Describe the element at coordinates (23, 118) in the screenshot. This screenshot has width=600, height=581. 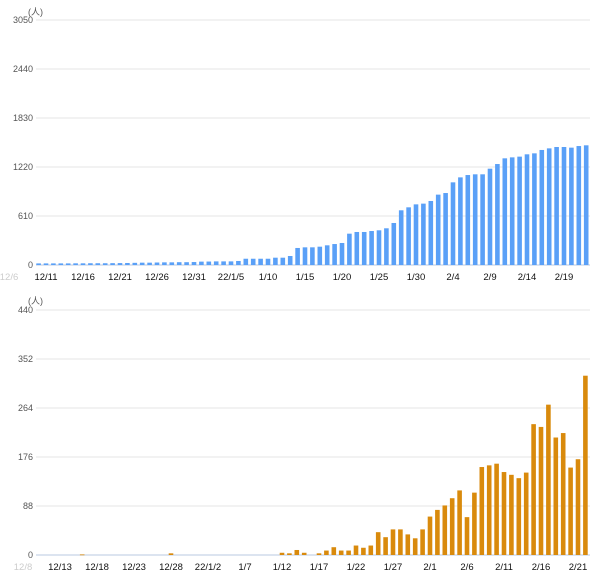
I see `y-tick-label: 1830` at that location.